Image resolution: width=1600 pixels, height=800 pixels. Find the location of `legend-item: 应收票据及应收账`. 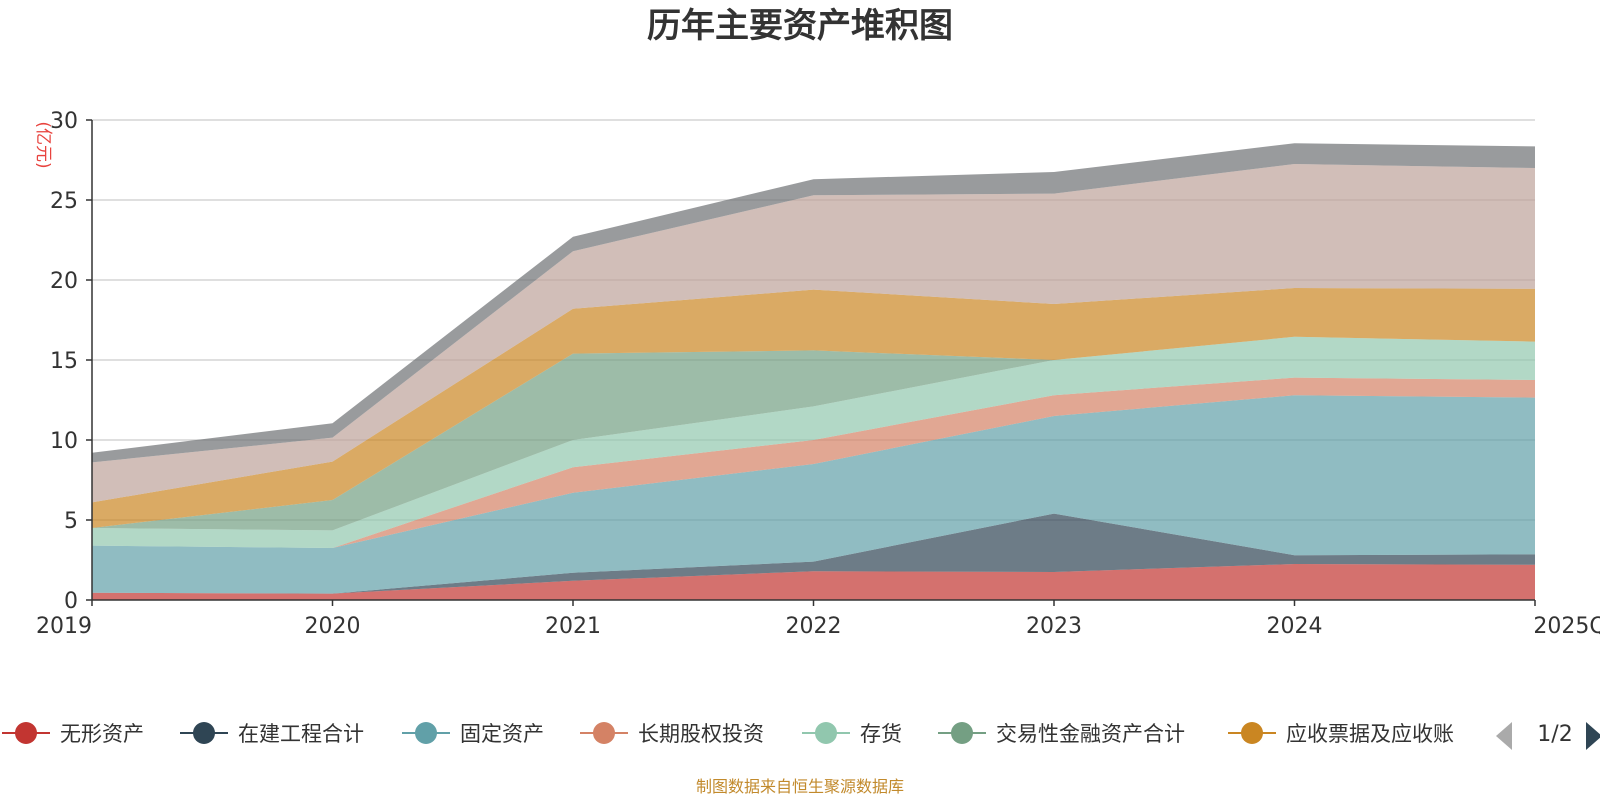

legend-item: 应收票据及应收账 is located at coordinates (1341, 734).